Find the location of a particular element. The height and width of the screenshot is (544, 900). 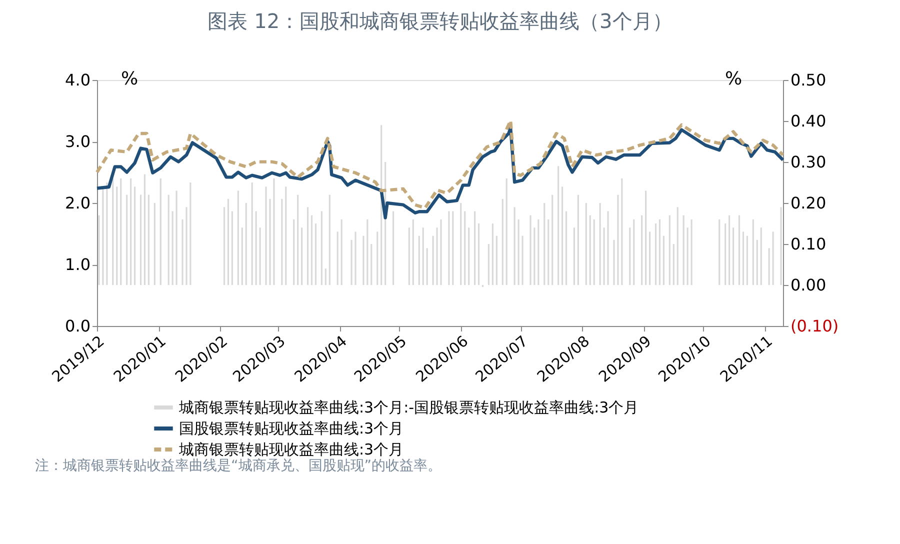

legend-label: 城商银票转贴现收益率曲线:3个月:-国股银票转贴现收益率曲线:3个月 is located at coordinates (408, 407).